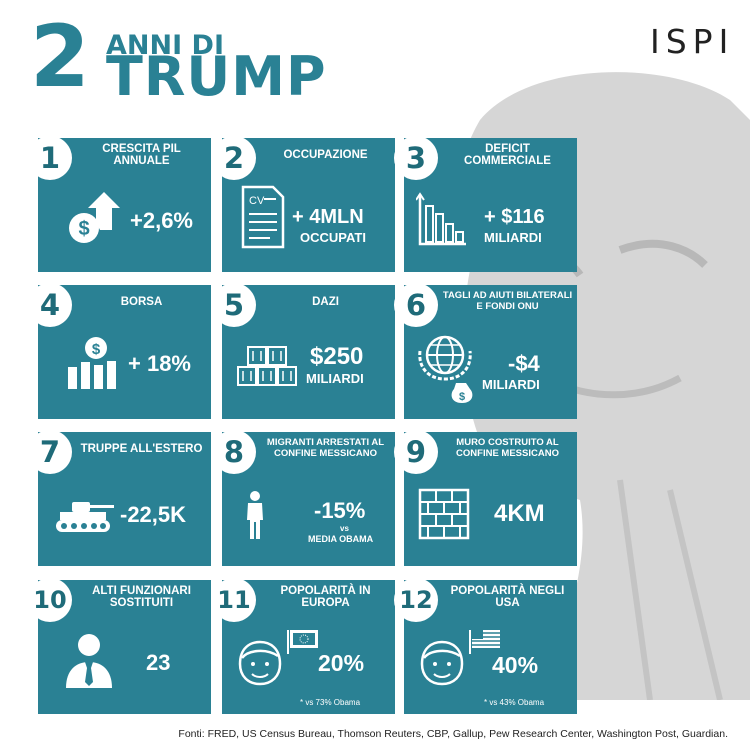  What do you see at coordinates (485, 204) in the screenshot?
I see `card-trade-deficit: 3 Deficit commerciale + $116 MILIARDI` at bounding box center [485, 204].